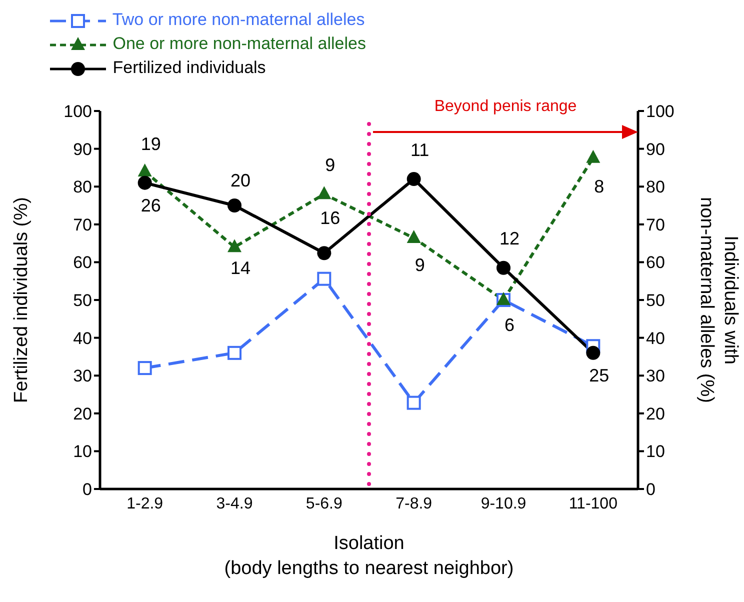 This screenshot has height=602, width=744. I want to click on y-tick-label: 40, so click(82, 338).